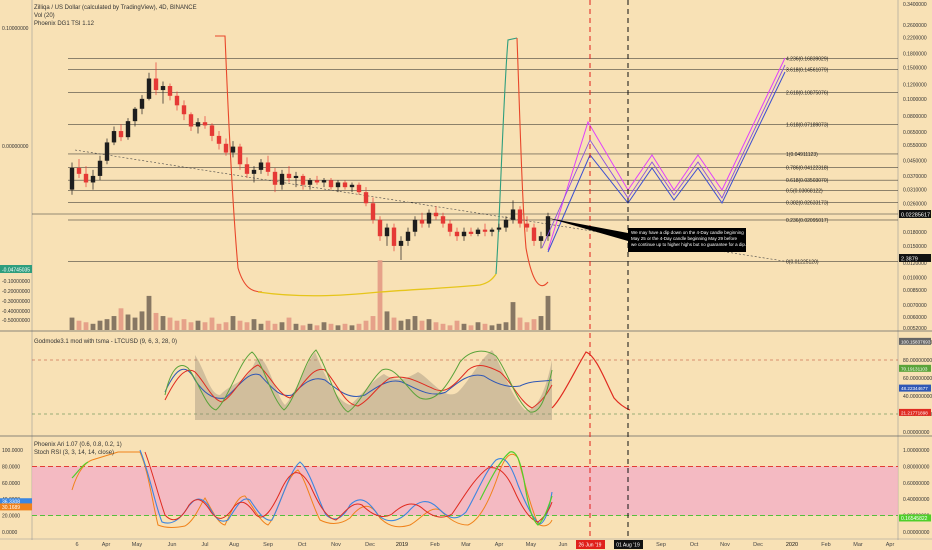  I want to click on godmode-axis-tick: 40.00000000, so click(917, 397).